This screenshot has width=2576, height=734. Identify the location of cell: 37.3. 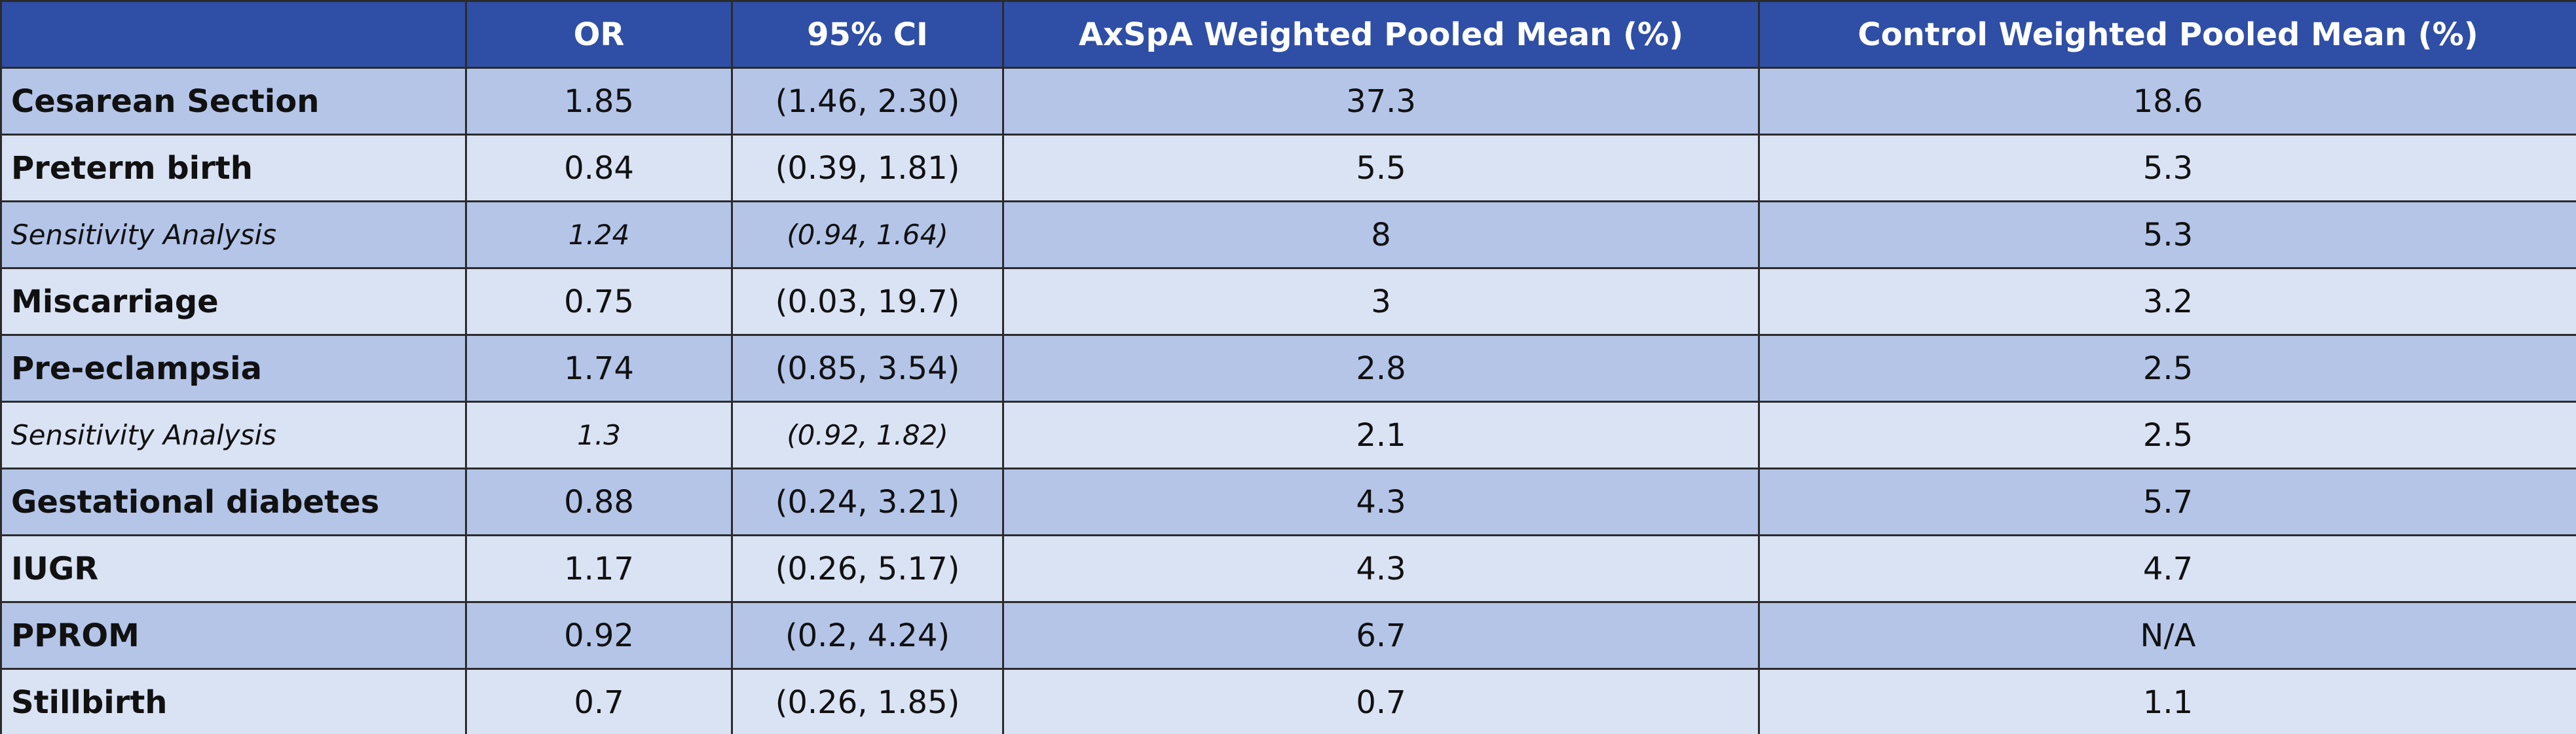
(1381, 101).